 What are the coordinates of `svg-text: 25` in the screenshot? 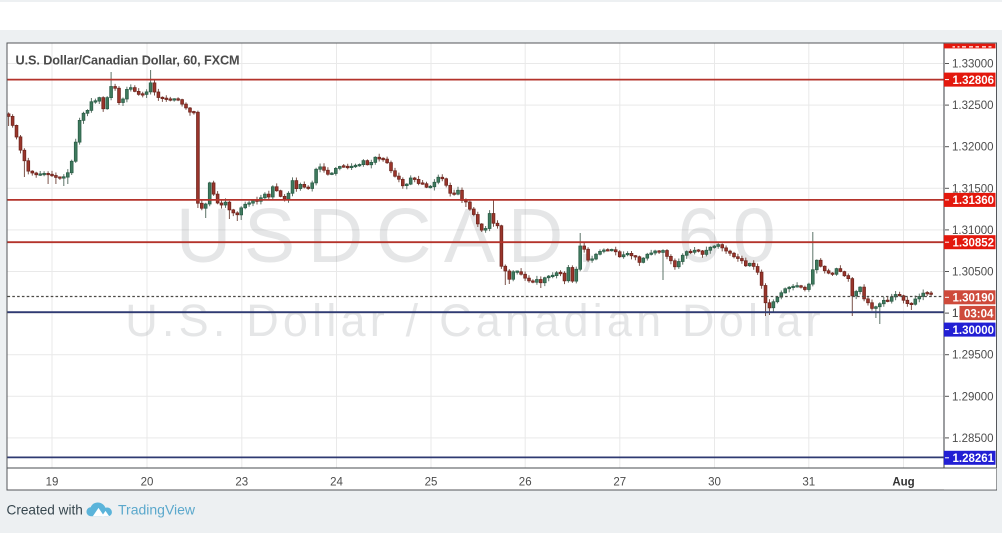 It's located at (431, 483).